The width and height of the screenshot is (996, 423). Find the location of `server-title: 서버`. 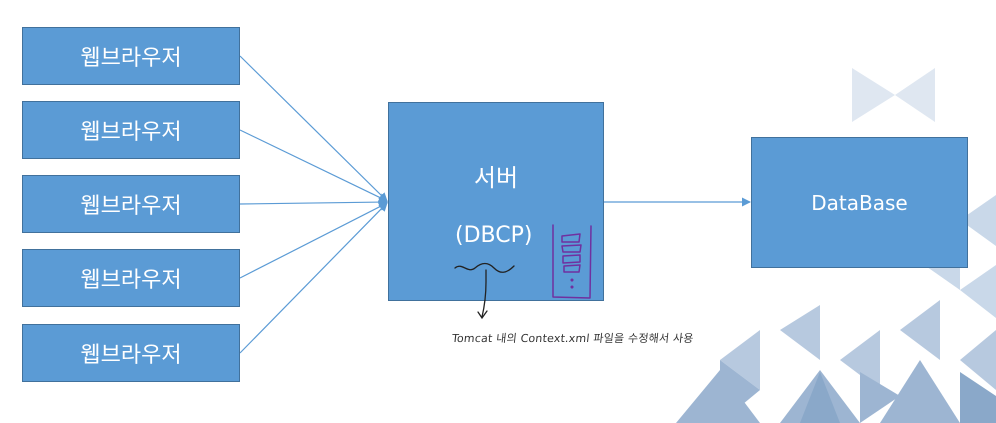

server-title: 서버 is located at coordinates (496, 178).